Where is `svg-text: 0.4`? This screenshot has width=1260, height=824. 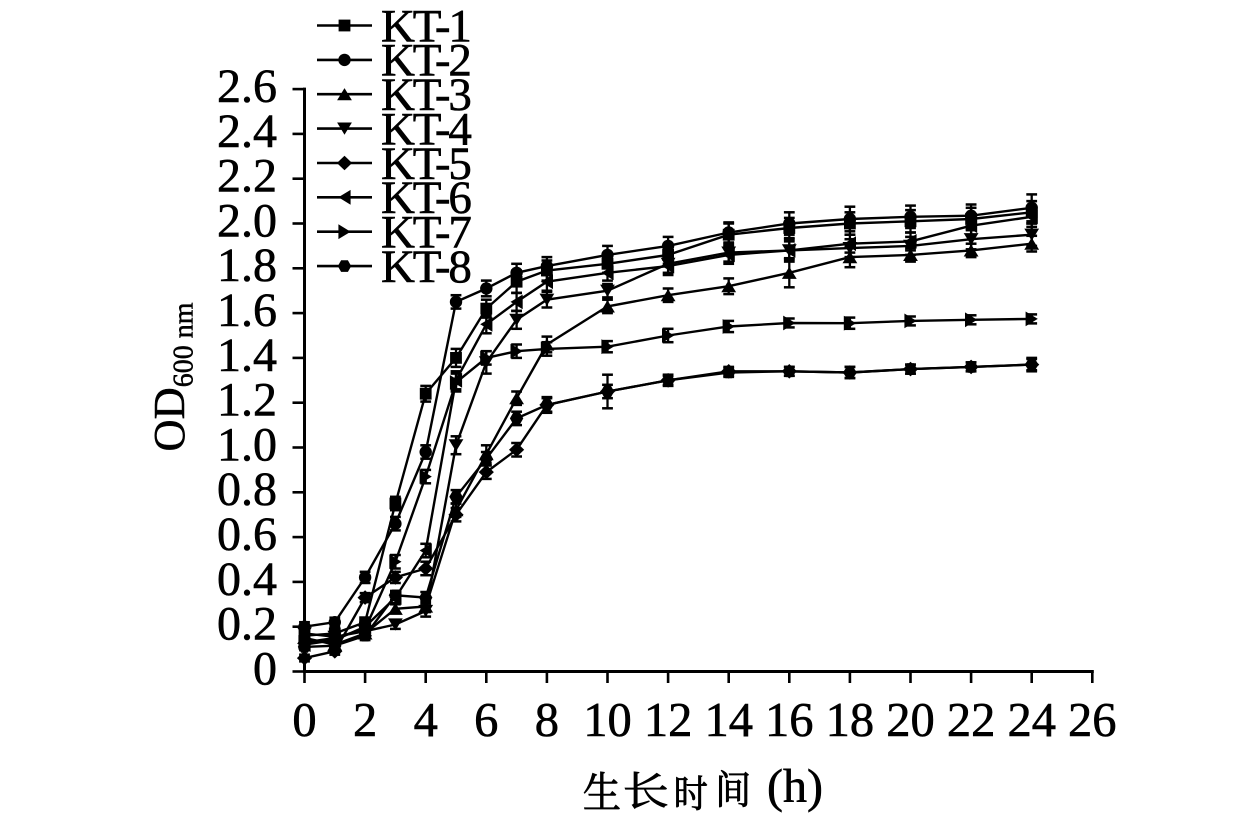 svg-text: 0.4 is located at coordinates (247, 579).